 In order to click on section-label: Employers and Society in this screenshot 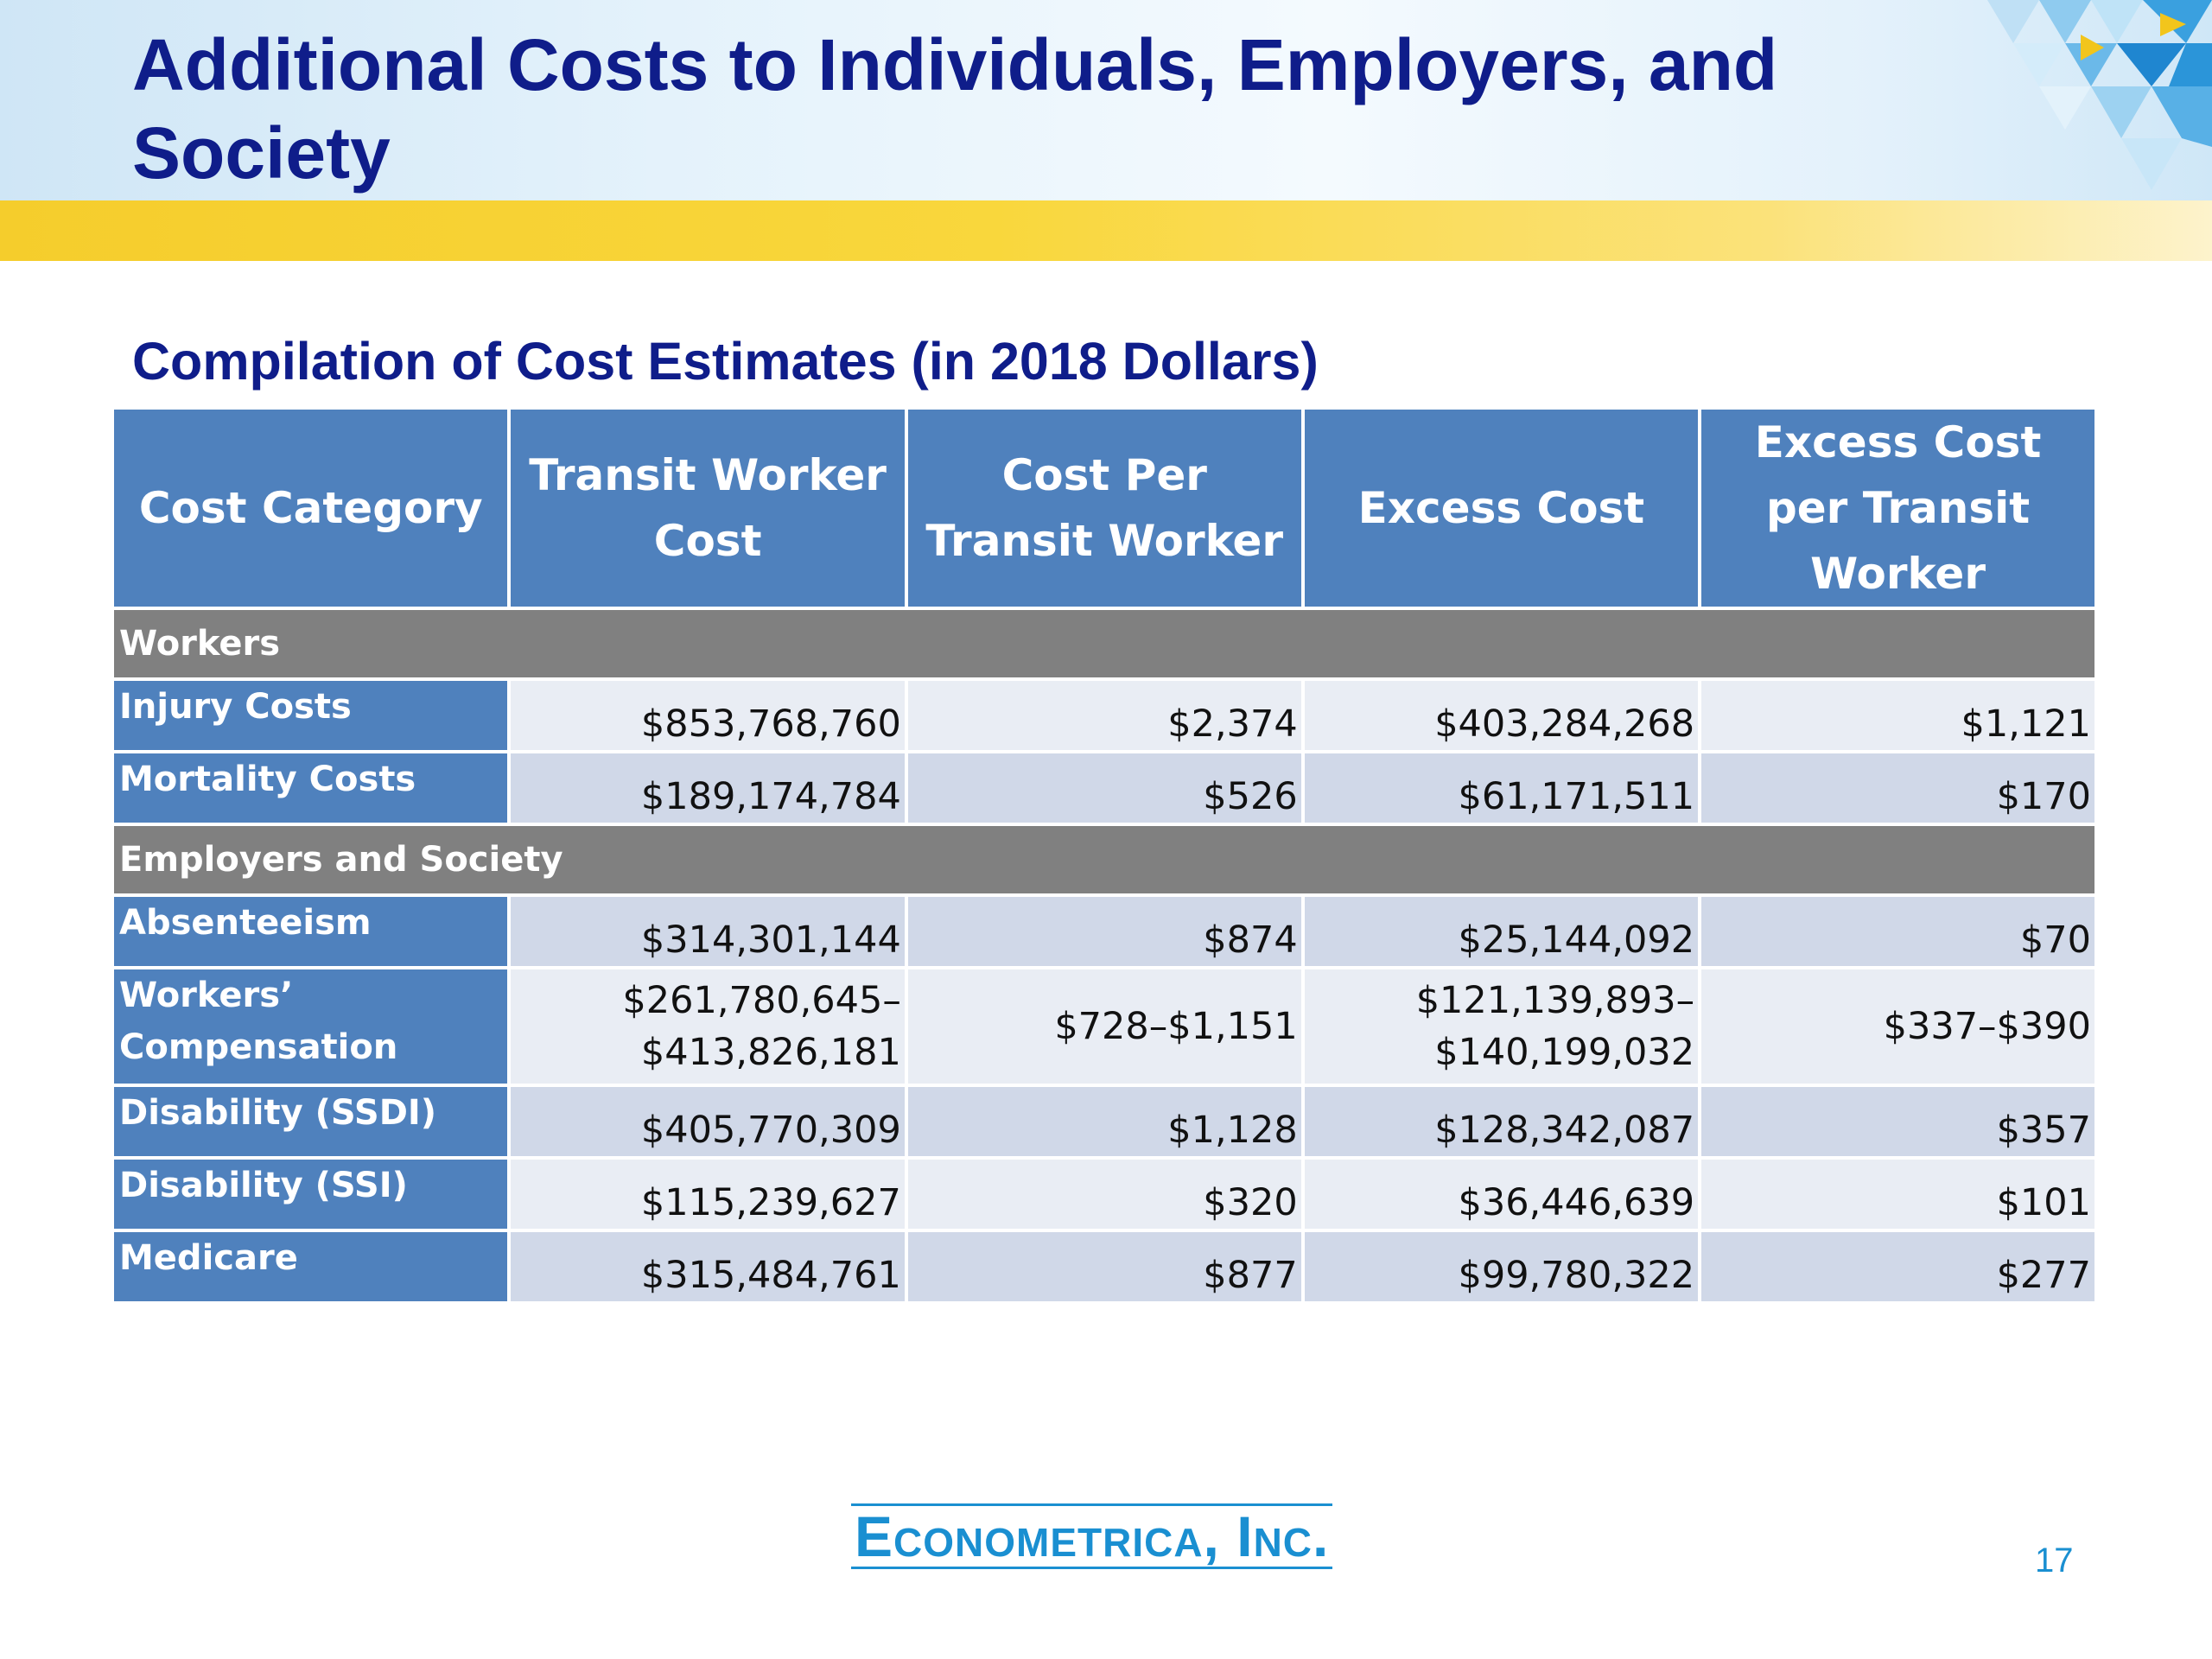, I will do `click(1104, 859)`.